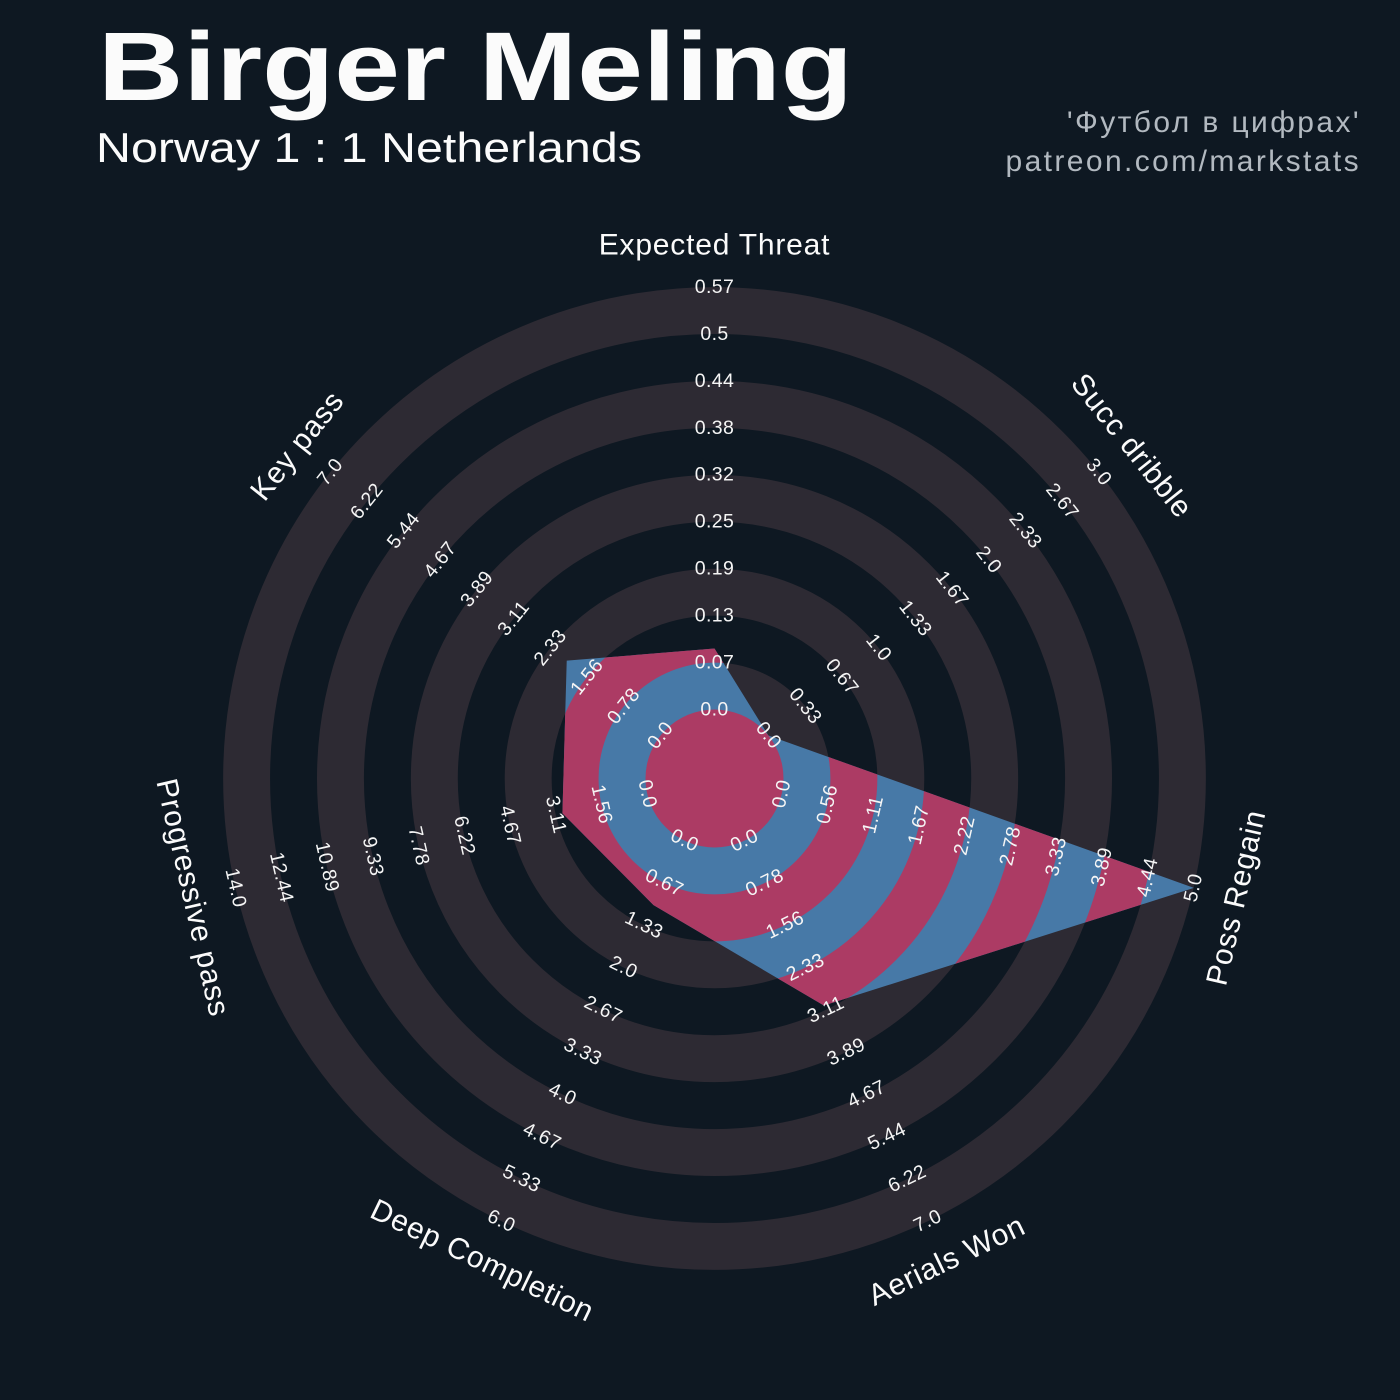 This screenshot has height=1400, width=1400. I want to click on svg-text: 0.07, so click(715, 662).